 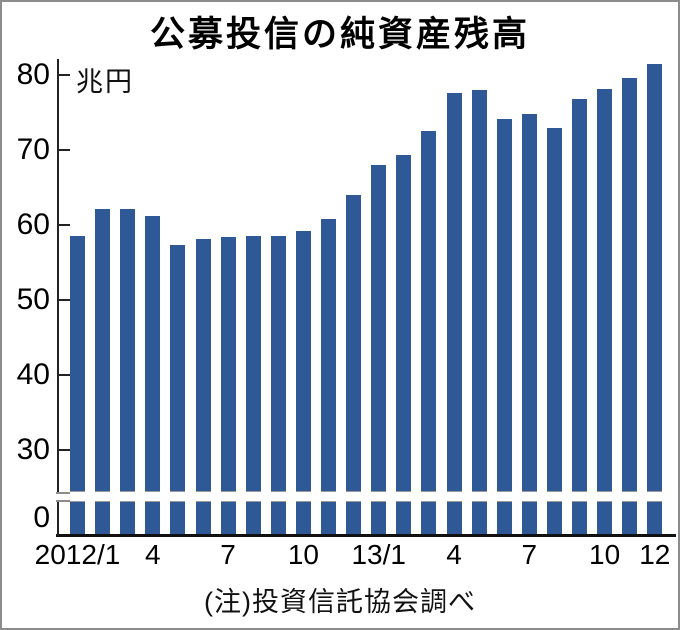 What do you see at coordinates (328, 355) in the screenshot?
I see `bar-2012/11` at bounding box center [328, 355].